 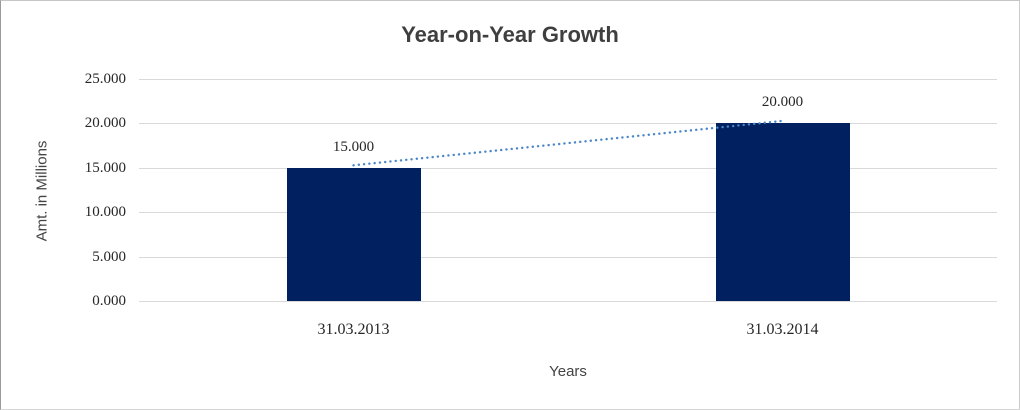 I want to click on y-axis-tick-label: 0.000, so click(x=109, y=301).